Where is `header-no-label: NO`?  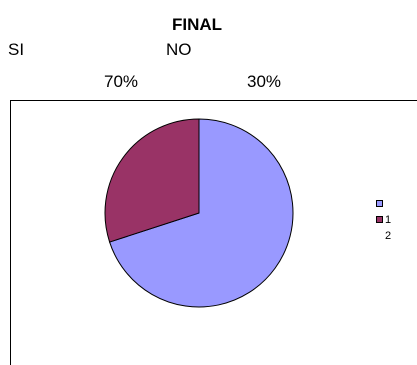 header-no-label: NO is located at coordinates (179, 49).